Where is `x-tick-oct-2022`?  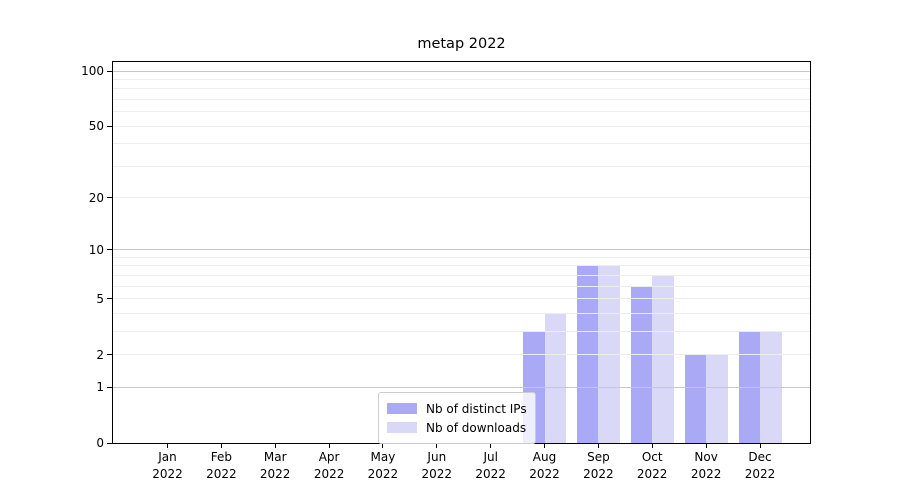
x-tick-oct-2022 is located at coordinates (652, 446).